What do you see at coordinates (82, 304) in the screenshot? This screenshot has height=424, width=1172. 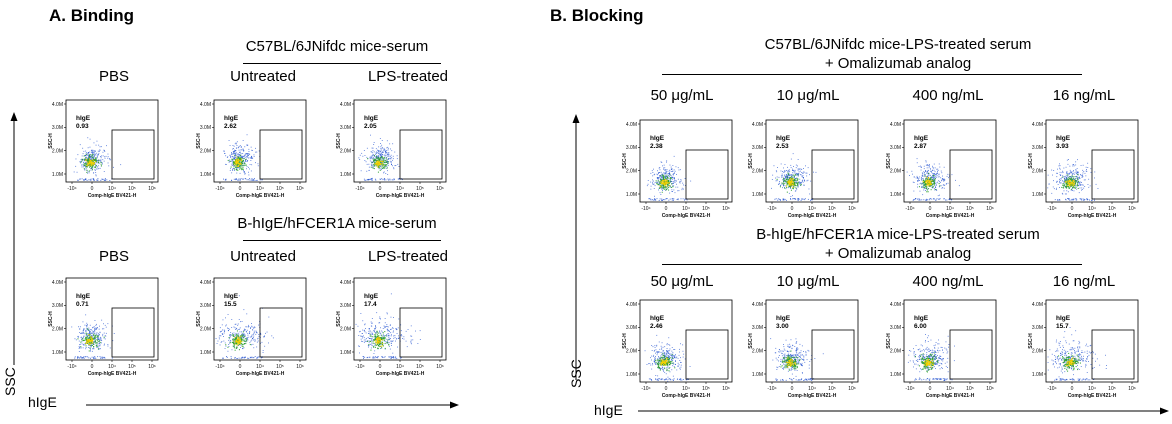 I see `gate-percentage: 0.71` at bounding box center [82, 304].